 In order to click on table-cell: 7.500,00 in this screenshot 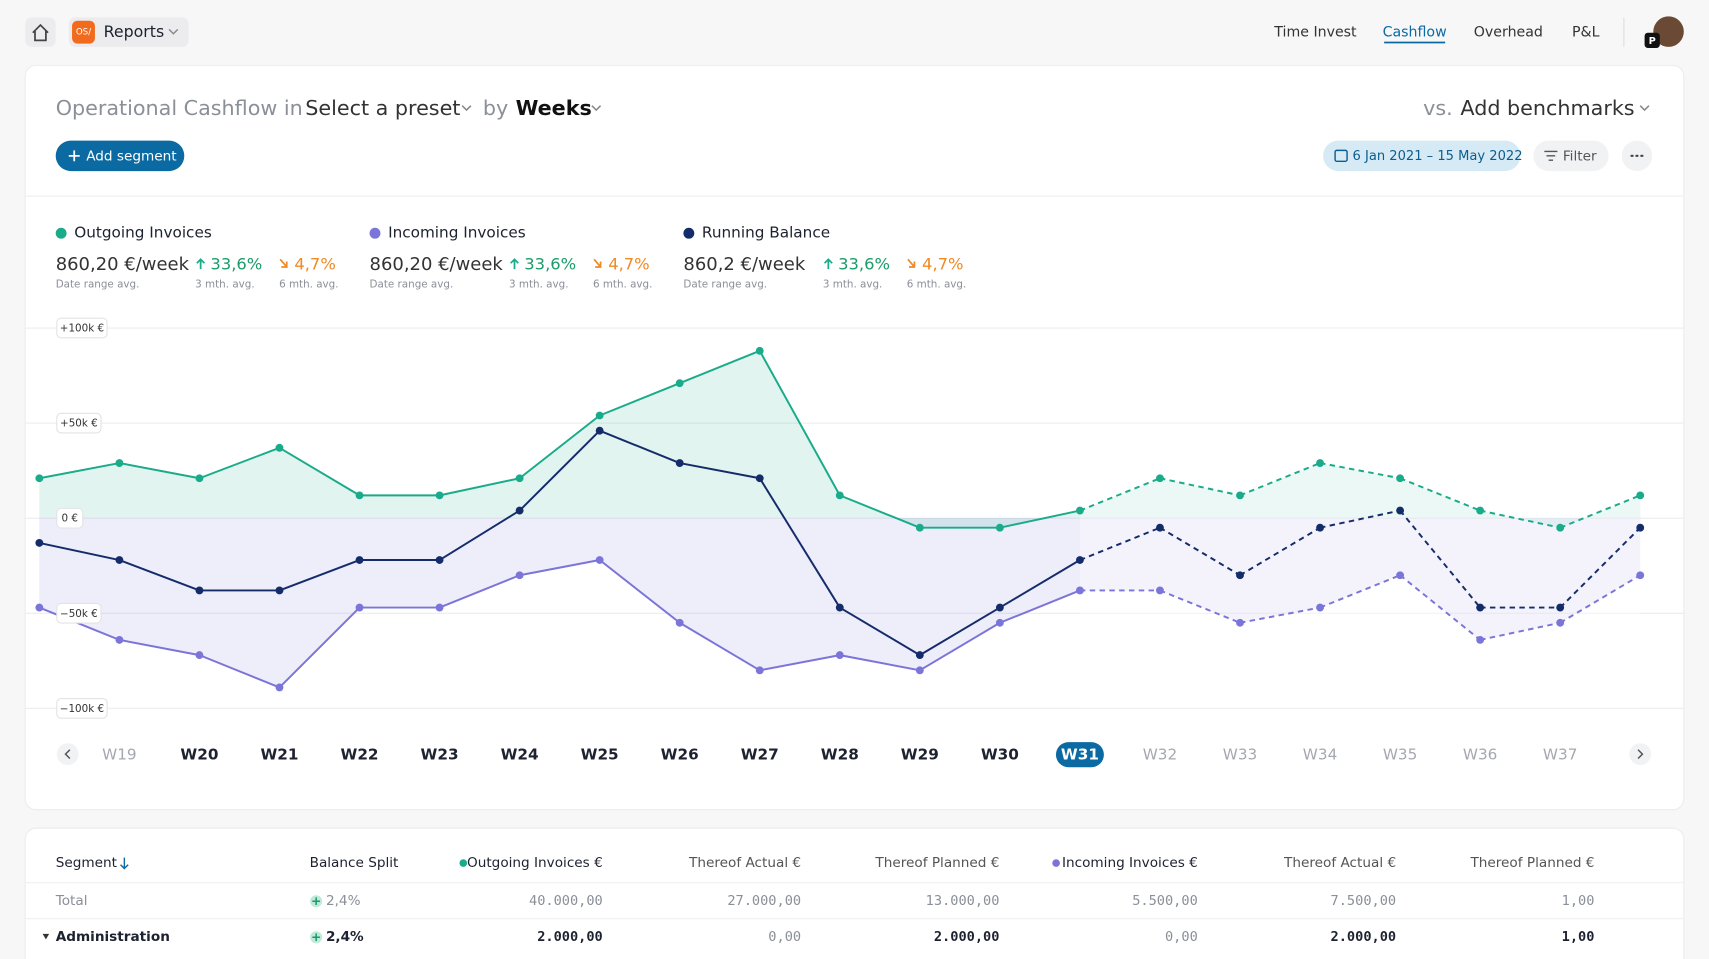, I will do `click(1364, 901)`.